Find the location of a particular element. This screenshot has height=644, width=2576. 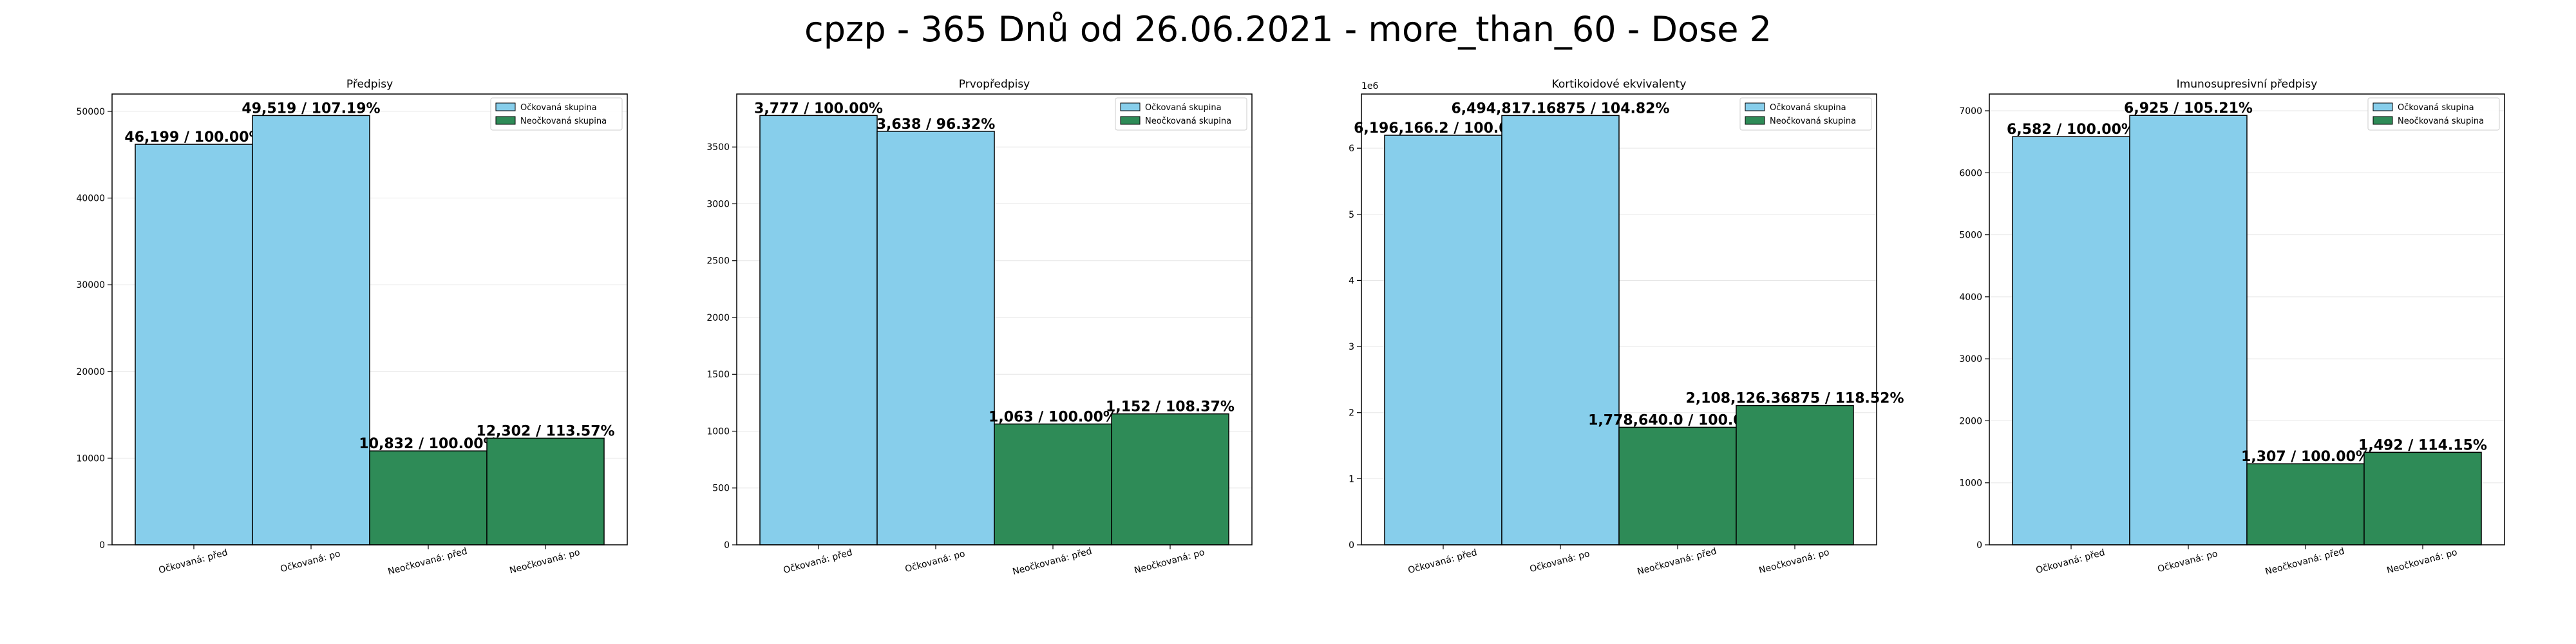

chart-title: Imunosupresivní předpisy is located at coordinates (2247, 84).